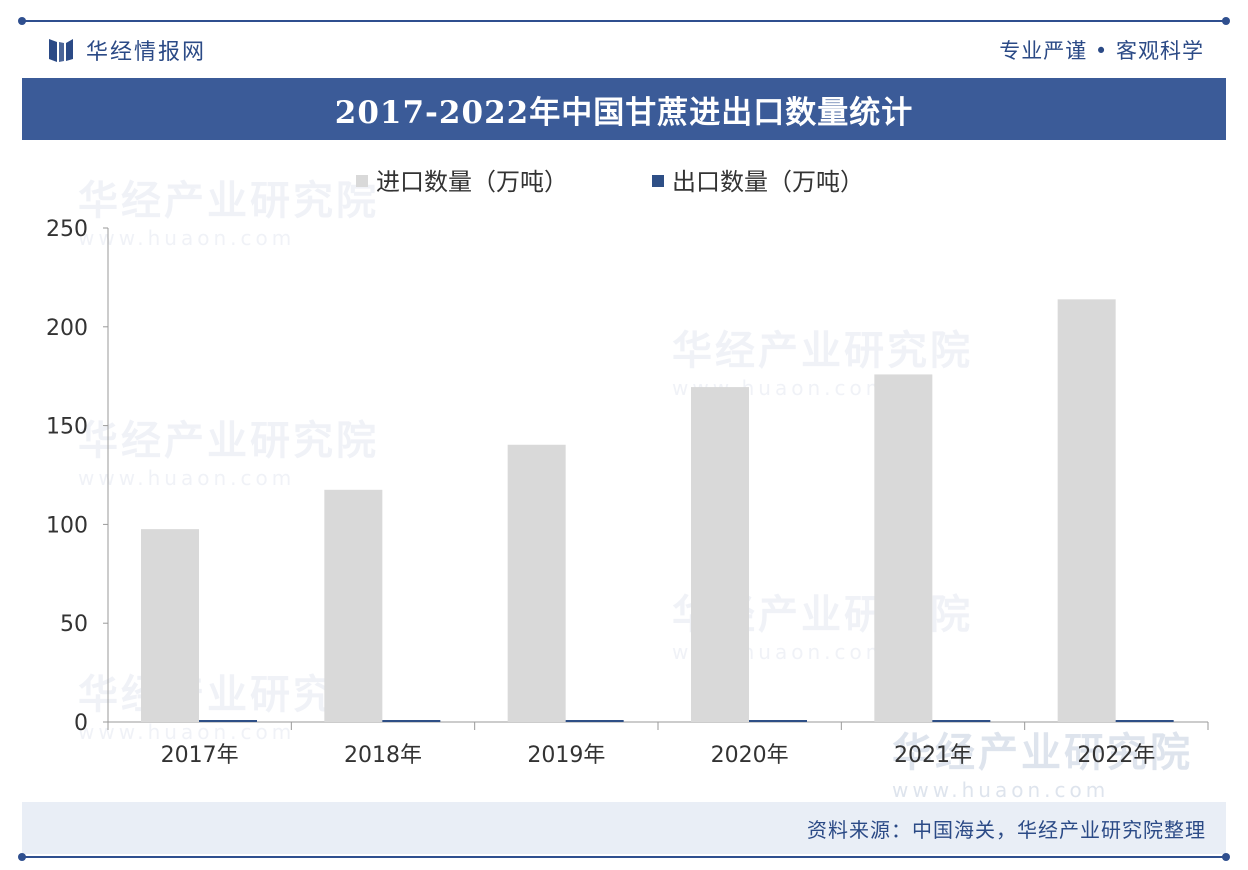  I want to click on x-tick-label: 2017年, so click(200, 755).